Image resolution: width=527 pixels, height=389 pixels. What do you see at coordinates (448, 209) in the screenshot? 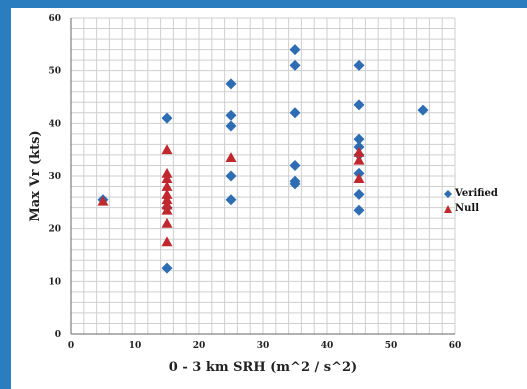
I see `triangle-marker-icon` at bounding box center [448, 209].